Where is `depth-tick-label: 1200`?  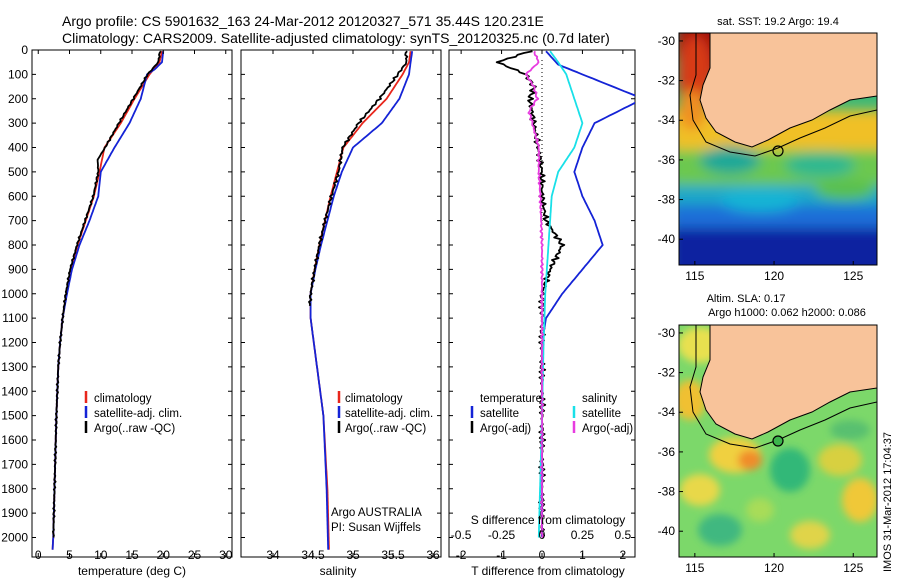
depth-tick-label: 1200 is located at coordinates (14, 343).